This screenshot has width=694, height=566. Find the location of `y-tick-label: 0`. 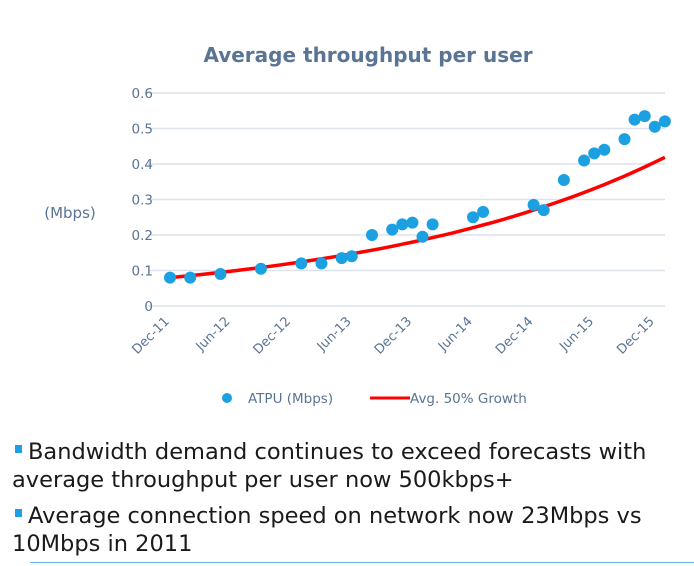

y-tick-label: 0 is located at coordinates (148, 307).